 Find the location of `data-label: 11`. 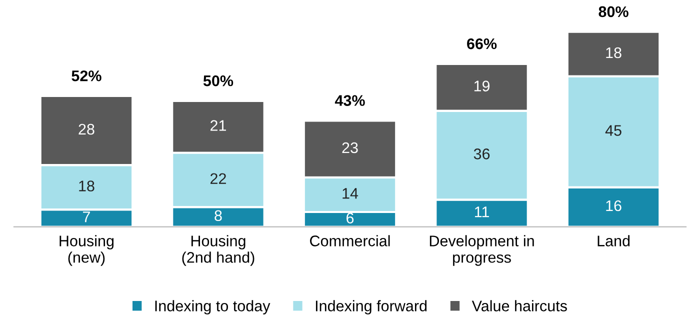

data-label: 11 is located at coordinates (481, 212).